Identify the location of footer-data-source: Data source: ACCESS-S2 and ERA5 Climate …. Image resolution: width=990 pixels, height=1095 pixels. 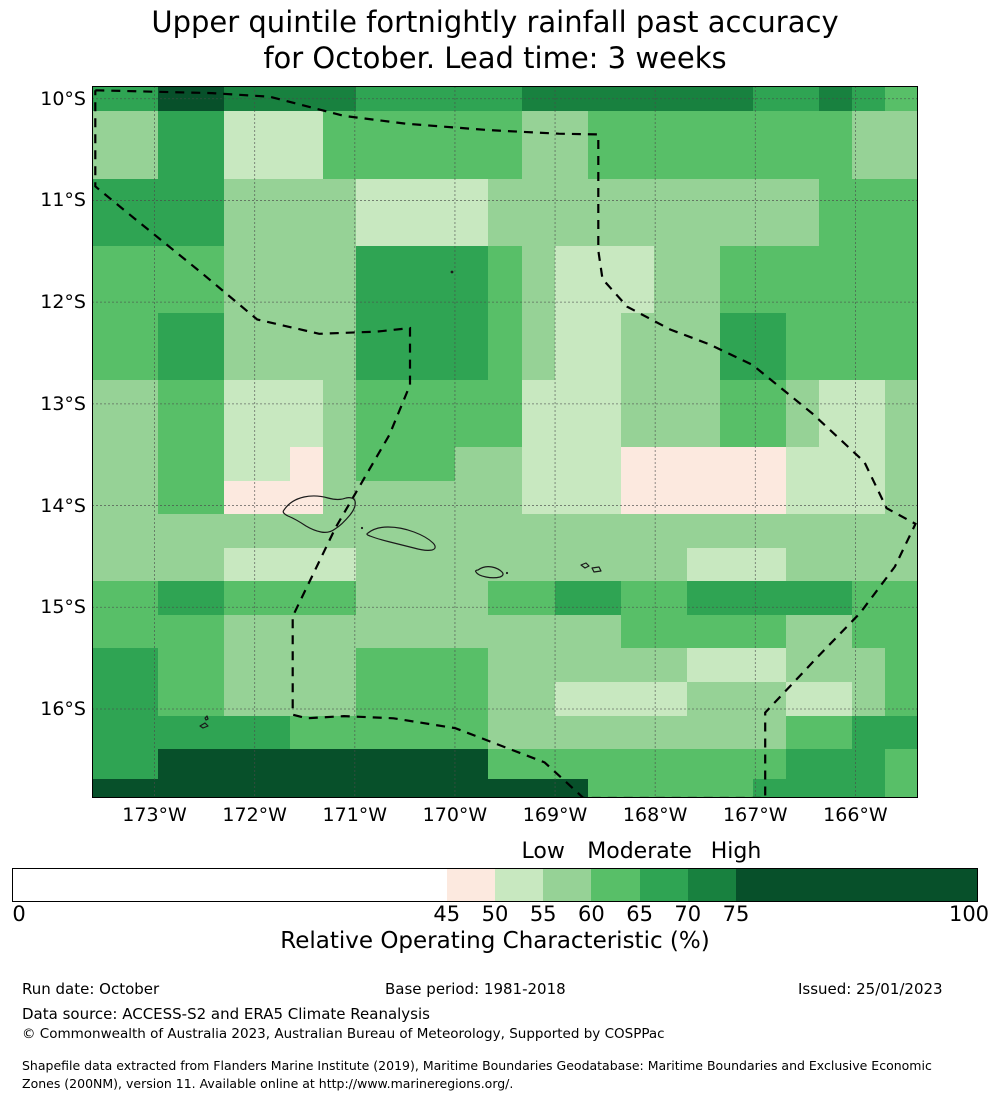
(226, 1014).